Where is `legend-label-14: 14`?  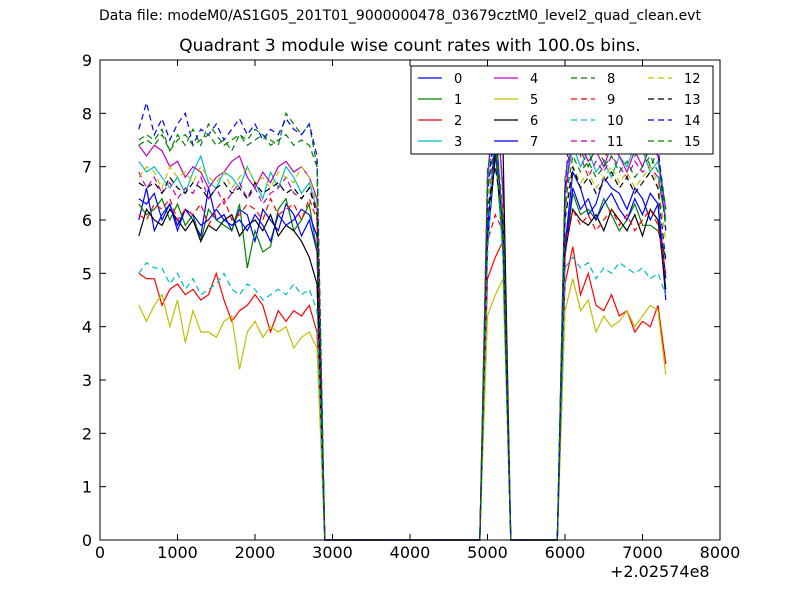 legend-label-14: 14 is located at coordinates (692, 121).